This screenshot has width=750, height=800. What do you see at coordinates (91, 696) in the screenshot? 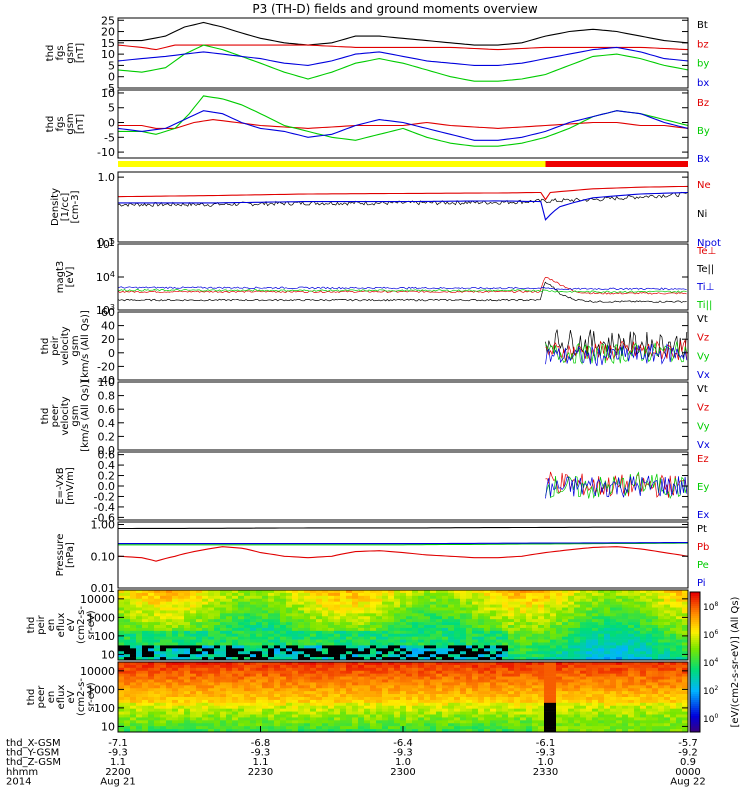
I see `y-axis-label: sr-eV)` at bounding box center [91, 696].